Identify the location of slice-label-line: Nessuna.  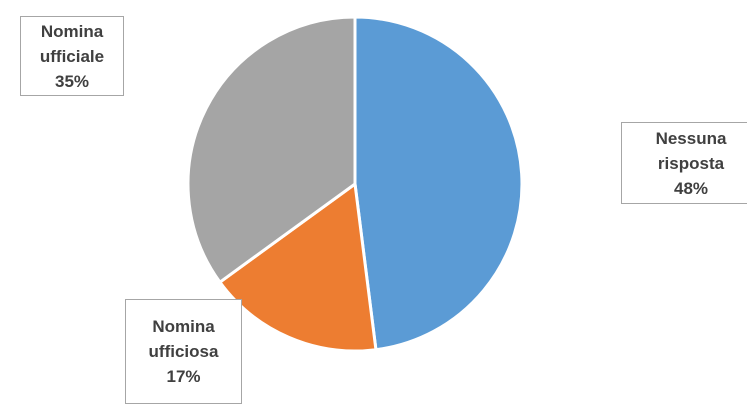
(691, 138).